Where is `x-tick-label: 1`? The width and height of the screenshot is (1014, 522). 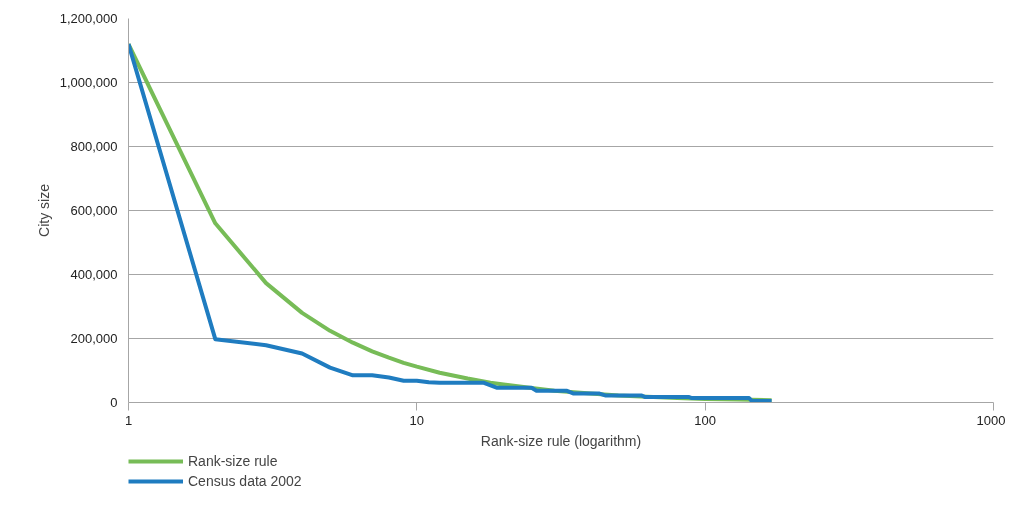 x-tick-label: 1 is located at coordinates (128, 420).